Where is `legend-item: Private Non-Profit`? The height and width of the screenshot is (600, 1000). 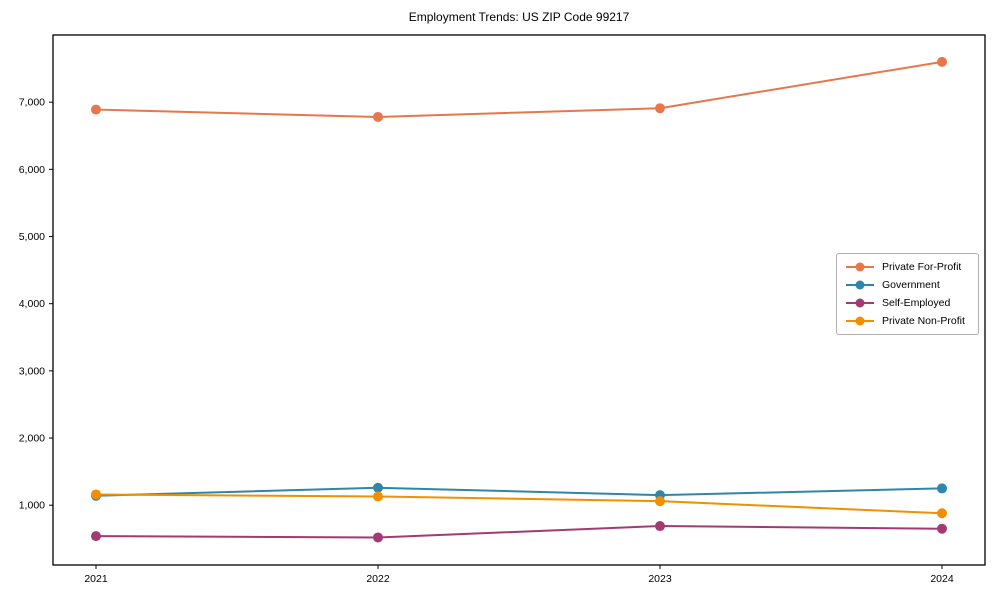
legend-item: Private Non-Profit is located at coordinates (907, 321).